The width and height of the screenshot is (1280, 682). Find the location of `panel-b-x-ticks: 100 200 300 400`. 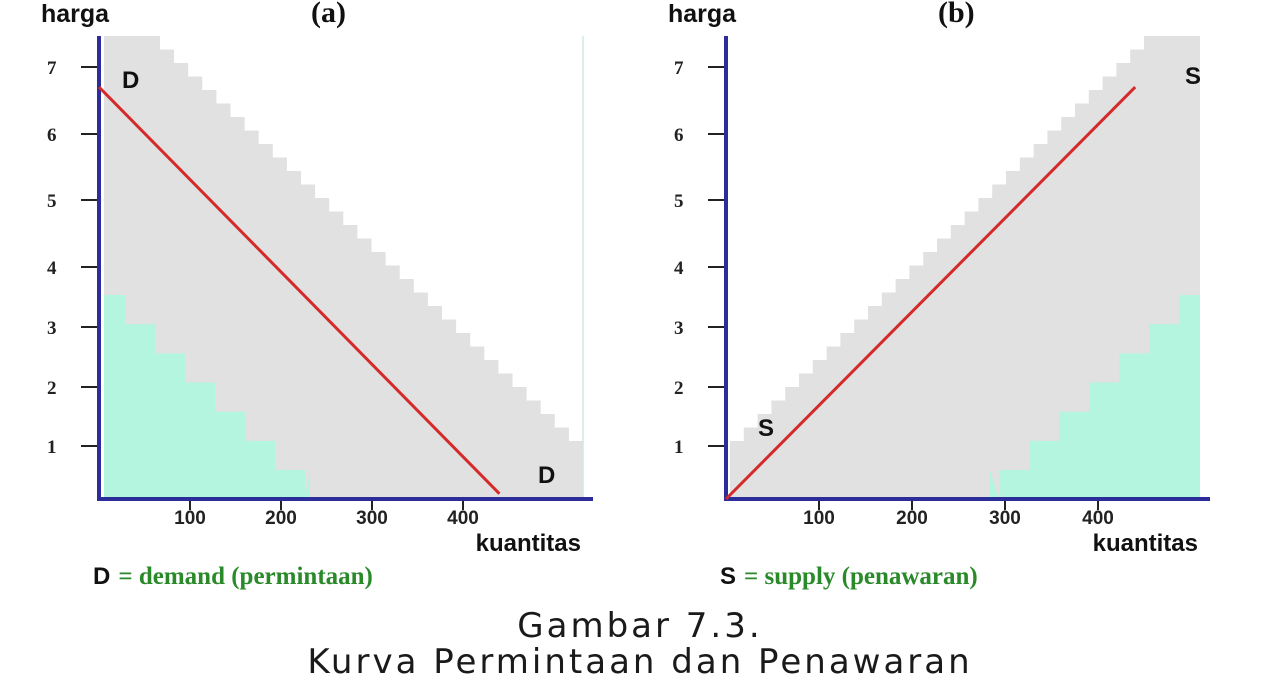

panel-b-x-ticks: 100 200 300 400 is located at coordinates (958, 514).